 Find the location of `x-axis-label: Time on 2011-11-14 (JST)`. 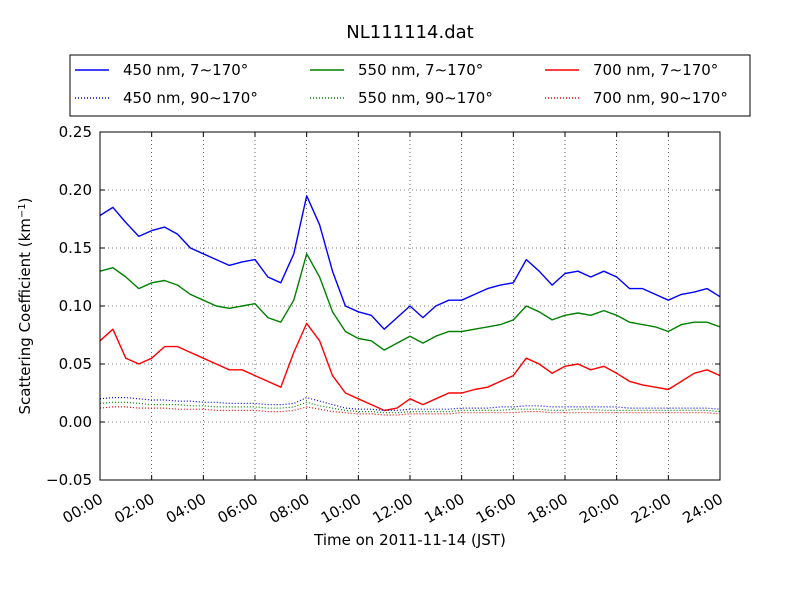

x-axis-label: Time on 2011-11-14 (JST) is located at coordinates (409, 540).